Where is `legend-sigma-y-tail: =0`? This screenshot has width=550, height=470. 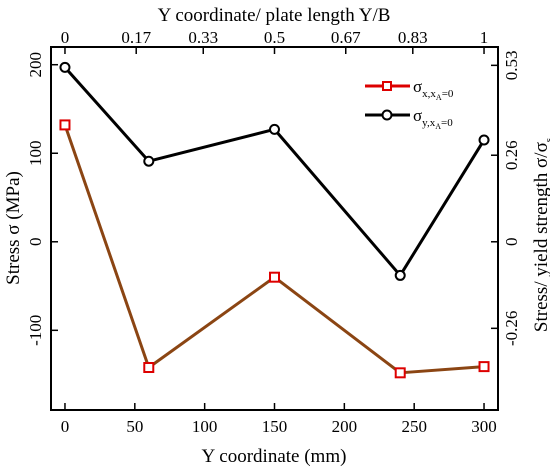
legend-sigma-y-tail: =0 is located at coordinates (447, 123).